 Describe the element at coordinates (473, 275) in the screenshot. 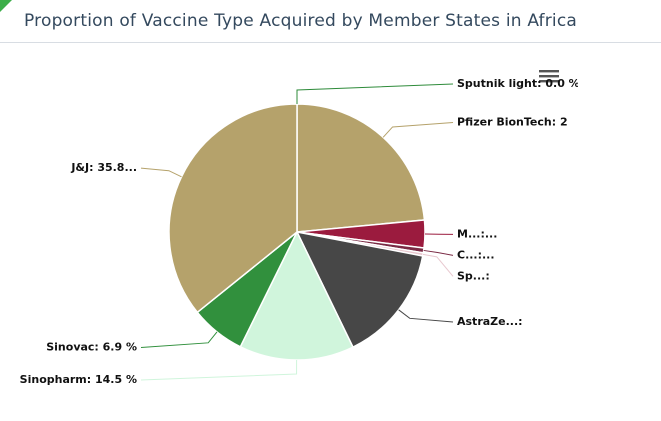

I see `data-label: Sp...:` at that location.